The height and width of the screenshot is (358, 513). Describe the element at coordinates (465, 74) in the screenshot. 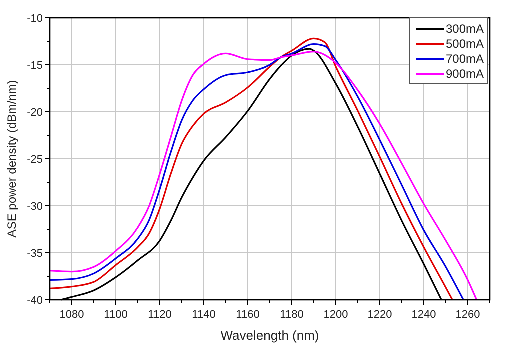

I see `legend-label: 900mA` at that location.